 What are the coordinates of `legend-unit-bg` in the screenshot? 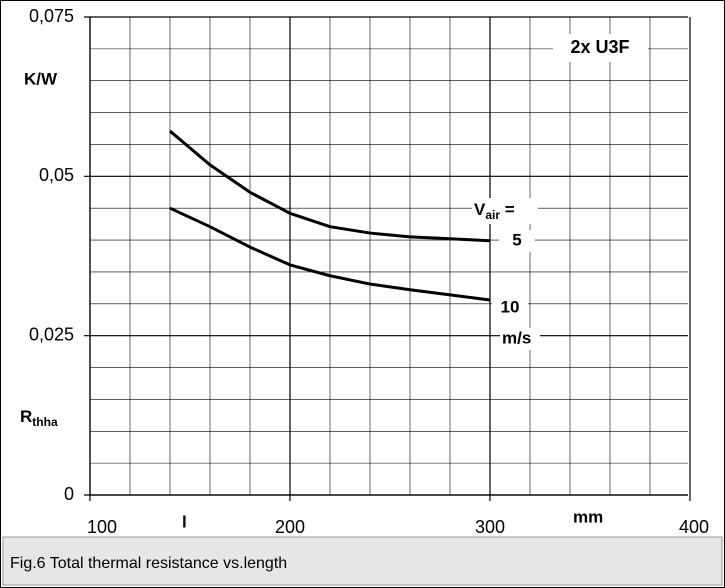 It's located at (520, 339).